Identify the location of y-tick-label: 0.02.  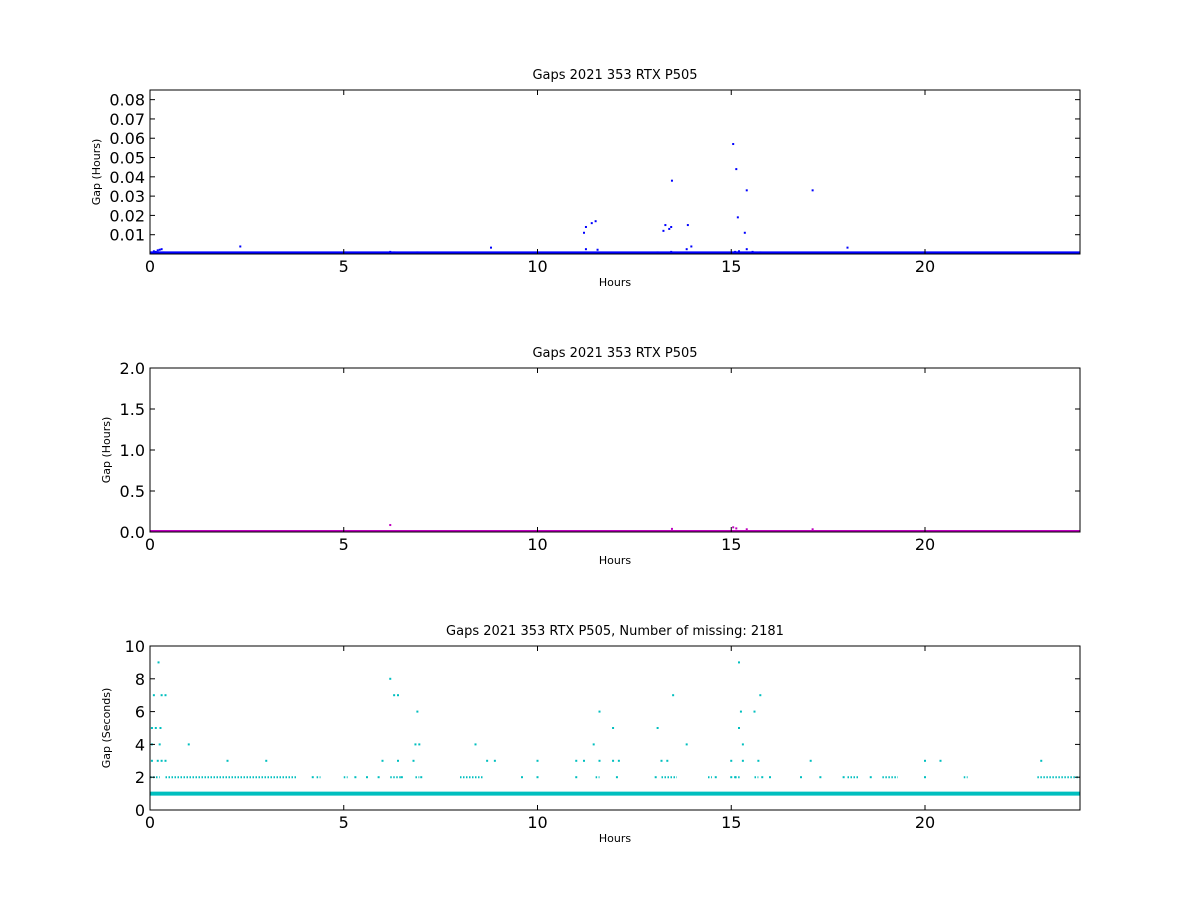
(127, 215).